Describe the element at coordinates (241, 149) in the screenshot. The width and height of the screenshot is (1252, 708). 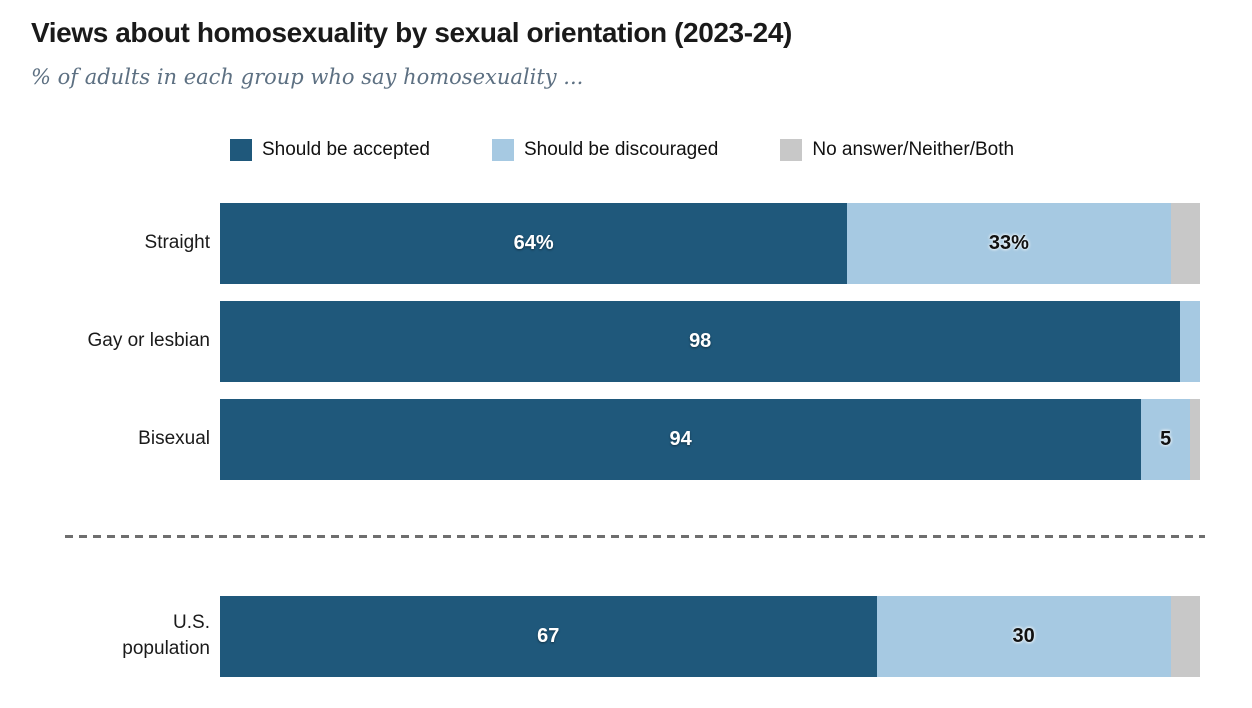
I see `legend-swatch-accepted` at that location.